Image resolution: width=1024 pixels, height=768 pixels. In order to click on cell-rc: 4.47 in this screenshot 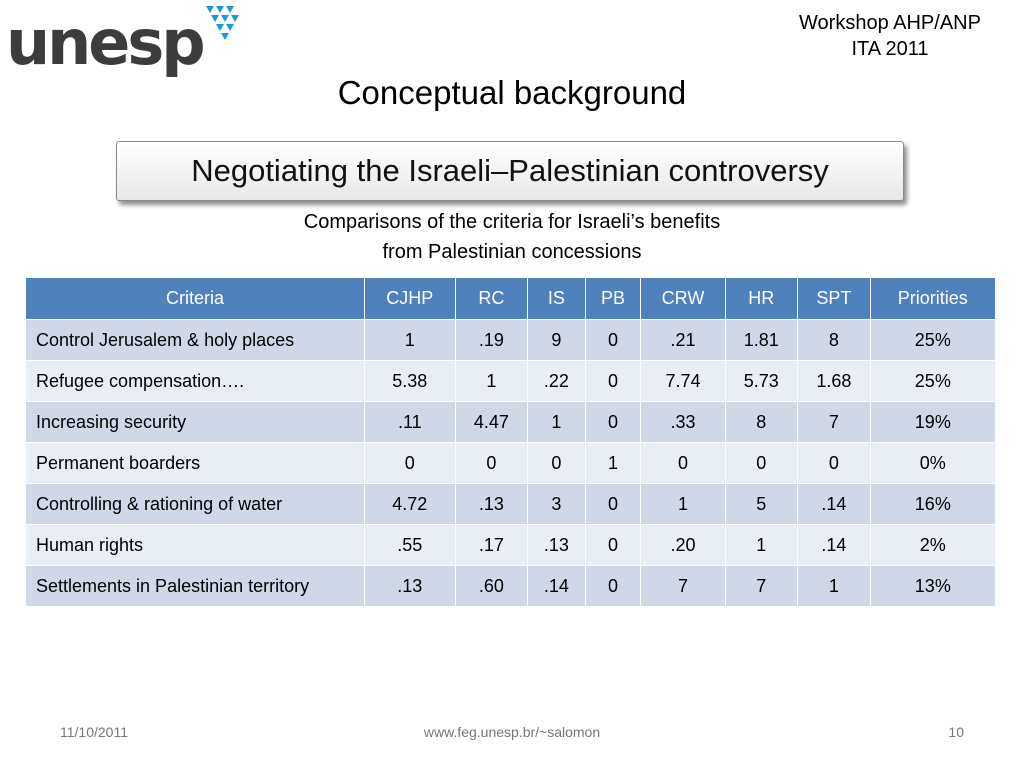, I will do `click(491, 422)`.